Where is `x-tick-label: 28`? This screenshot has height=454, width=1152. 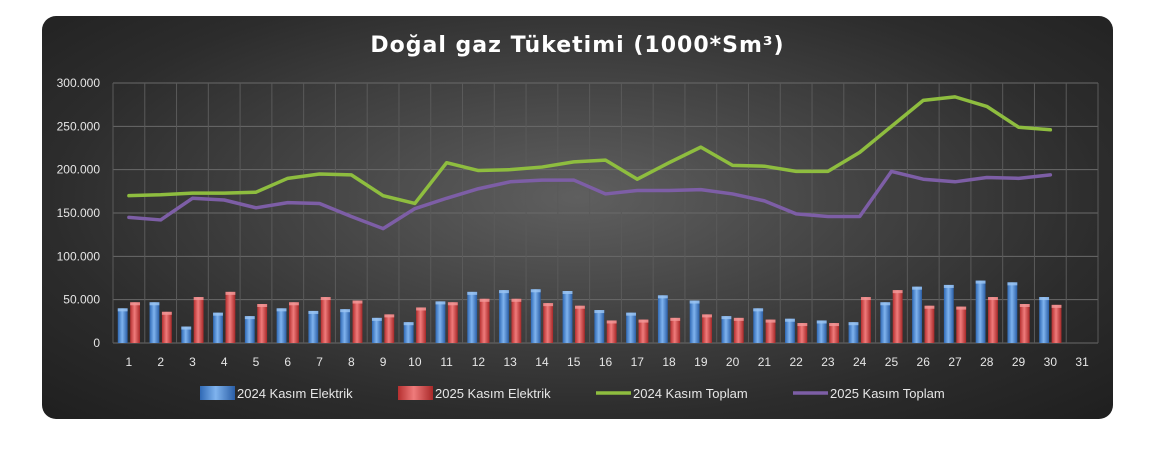
x-tick-label: 28 is located at coordinates (987, 362).